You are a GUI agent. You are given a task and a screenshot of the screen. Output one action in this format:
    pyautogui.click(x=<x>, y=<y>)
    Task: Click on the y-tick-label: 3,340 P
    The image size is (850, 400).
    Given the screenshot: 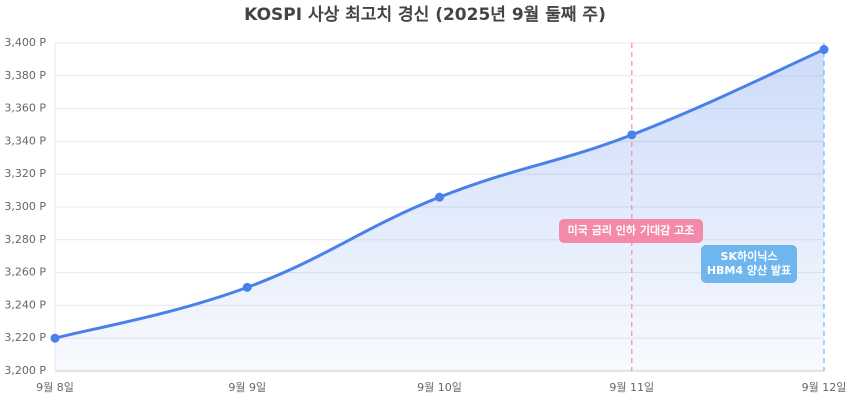 What is the action you would take?
    pyautogui.click(x=25, y=140)
    